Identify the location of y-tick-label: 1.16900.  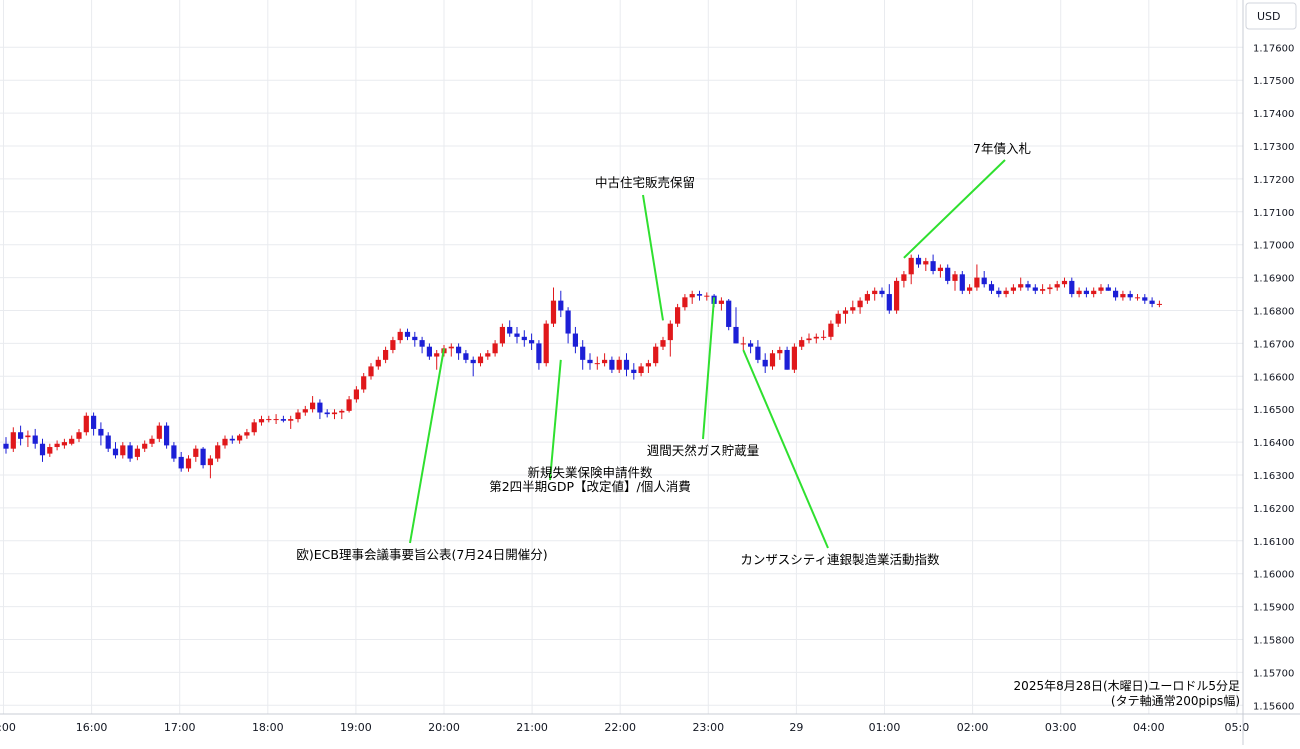
(1273, 279).